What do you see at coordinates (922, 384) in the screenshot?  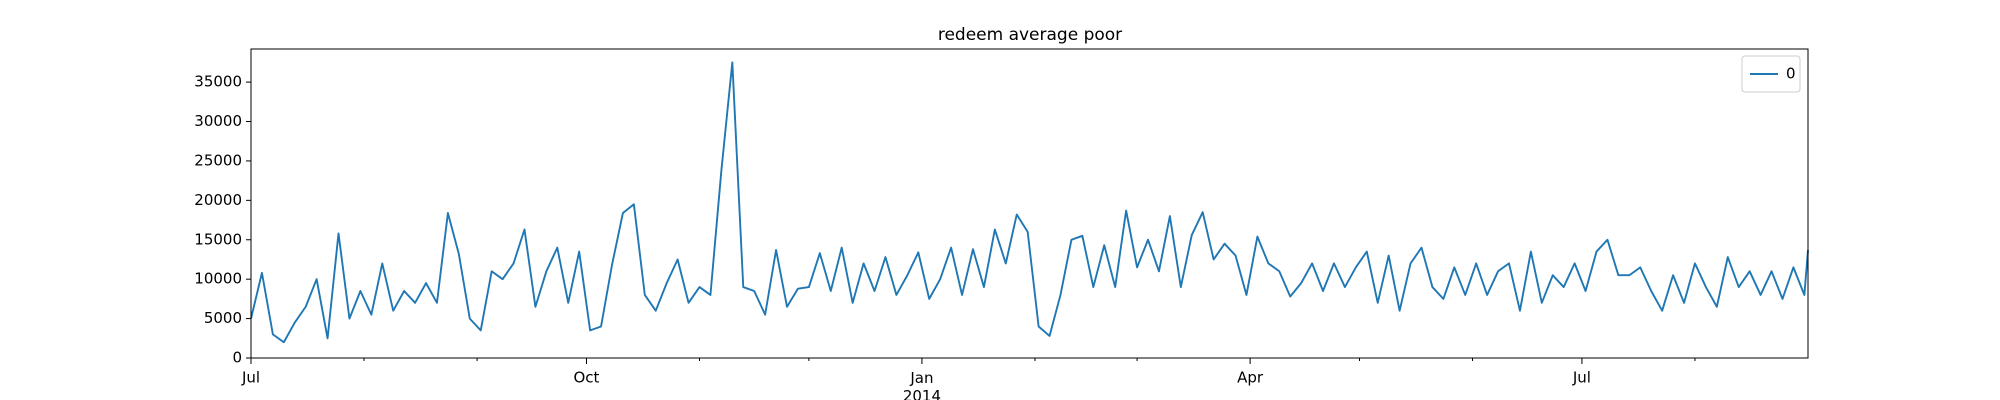 I see `x-tick-label: Jan 2014` at bounding box center [922, 384].